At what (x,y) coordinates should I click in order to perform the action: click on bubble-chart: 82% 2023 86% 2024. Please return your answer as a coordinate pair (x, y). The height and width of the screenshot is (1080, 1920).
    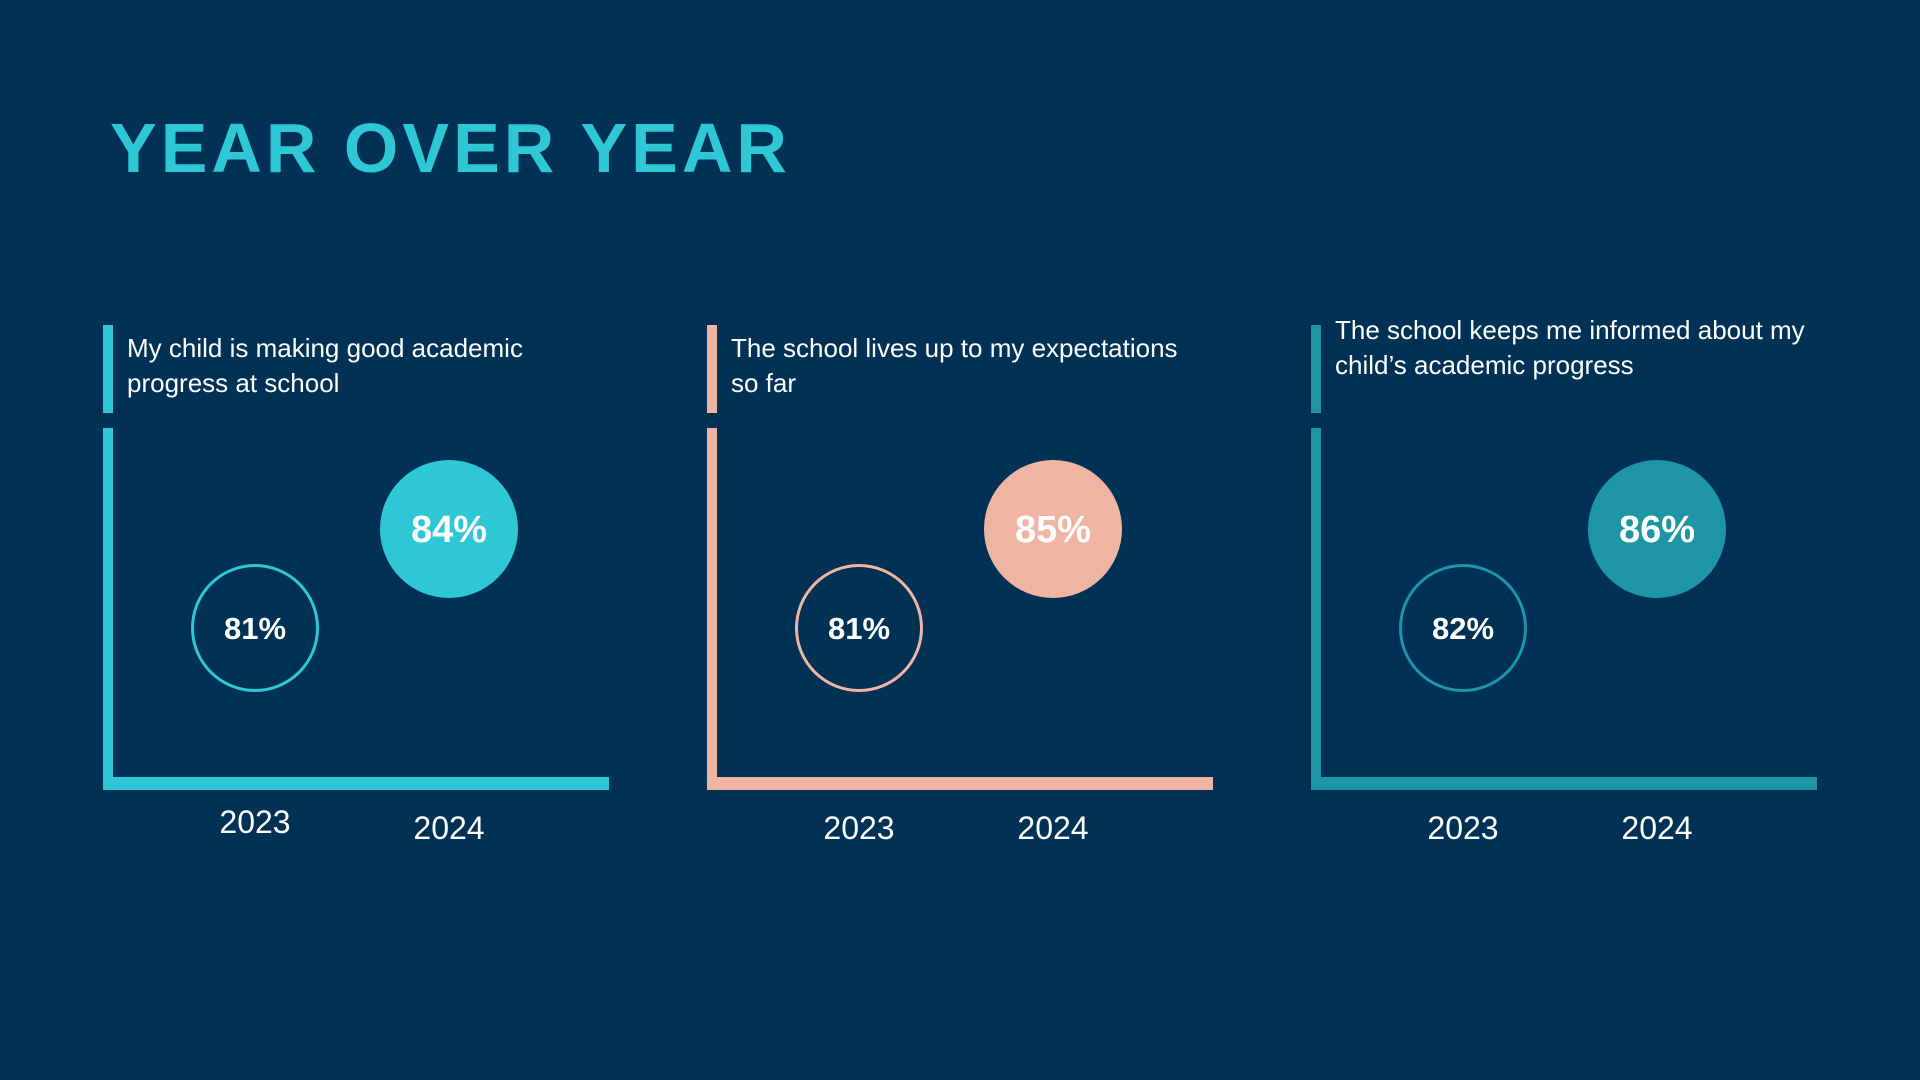
    Looking at the image, I should click on (1564, 637).